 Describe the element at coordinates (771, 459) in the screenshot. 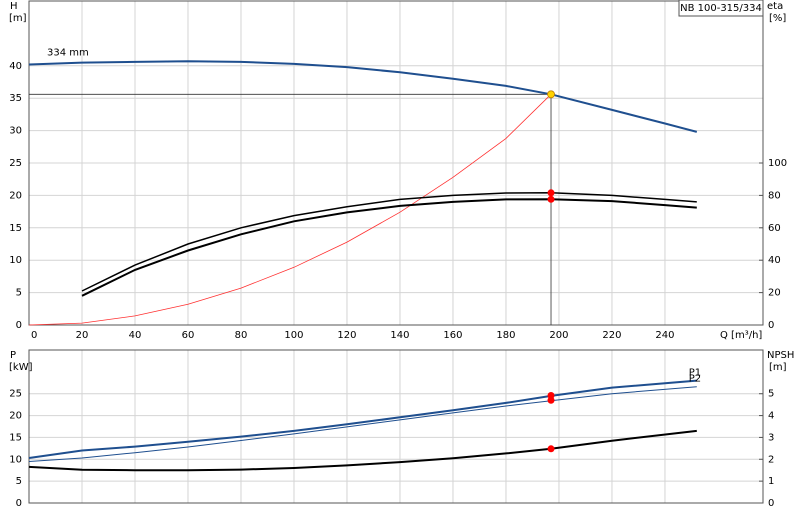

I see `y2-tick-label: 2` at that location.